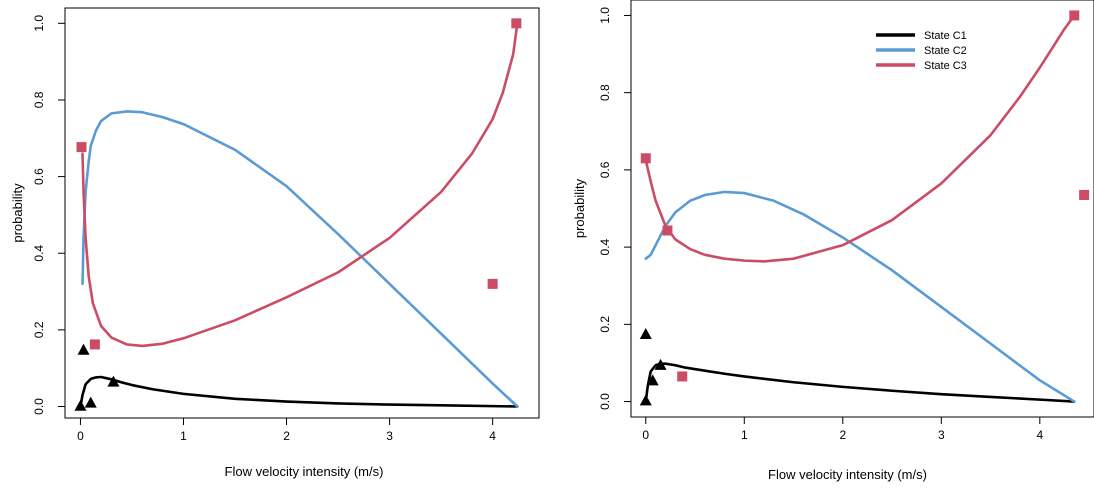  Describe the element at coordinates (945, 36) in the screenshot. I see `legend-label-1: State C1` at that location.